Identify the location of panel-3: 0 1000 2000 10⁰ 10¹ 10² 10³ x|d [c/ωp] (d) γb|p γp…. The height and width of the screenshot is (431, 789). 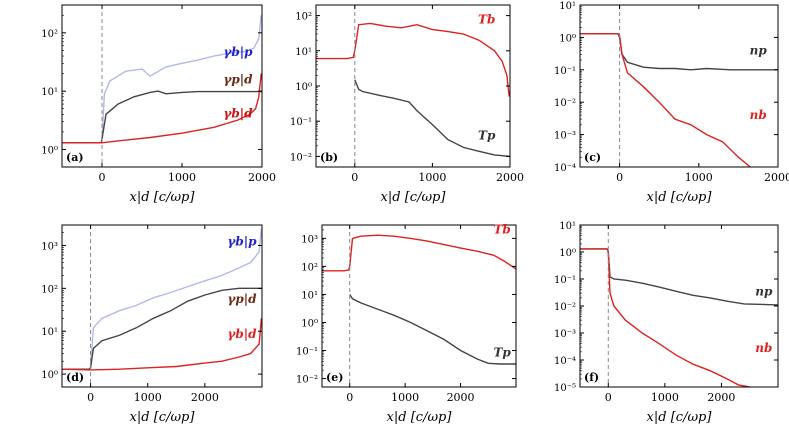
(152, 324).